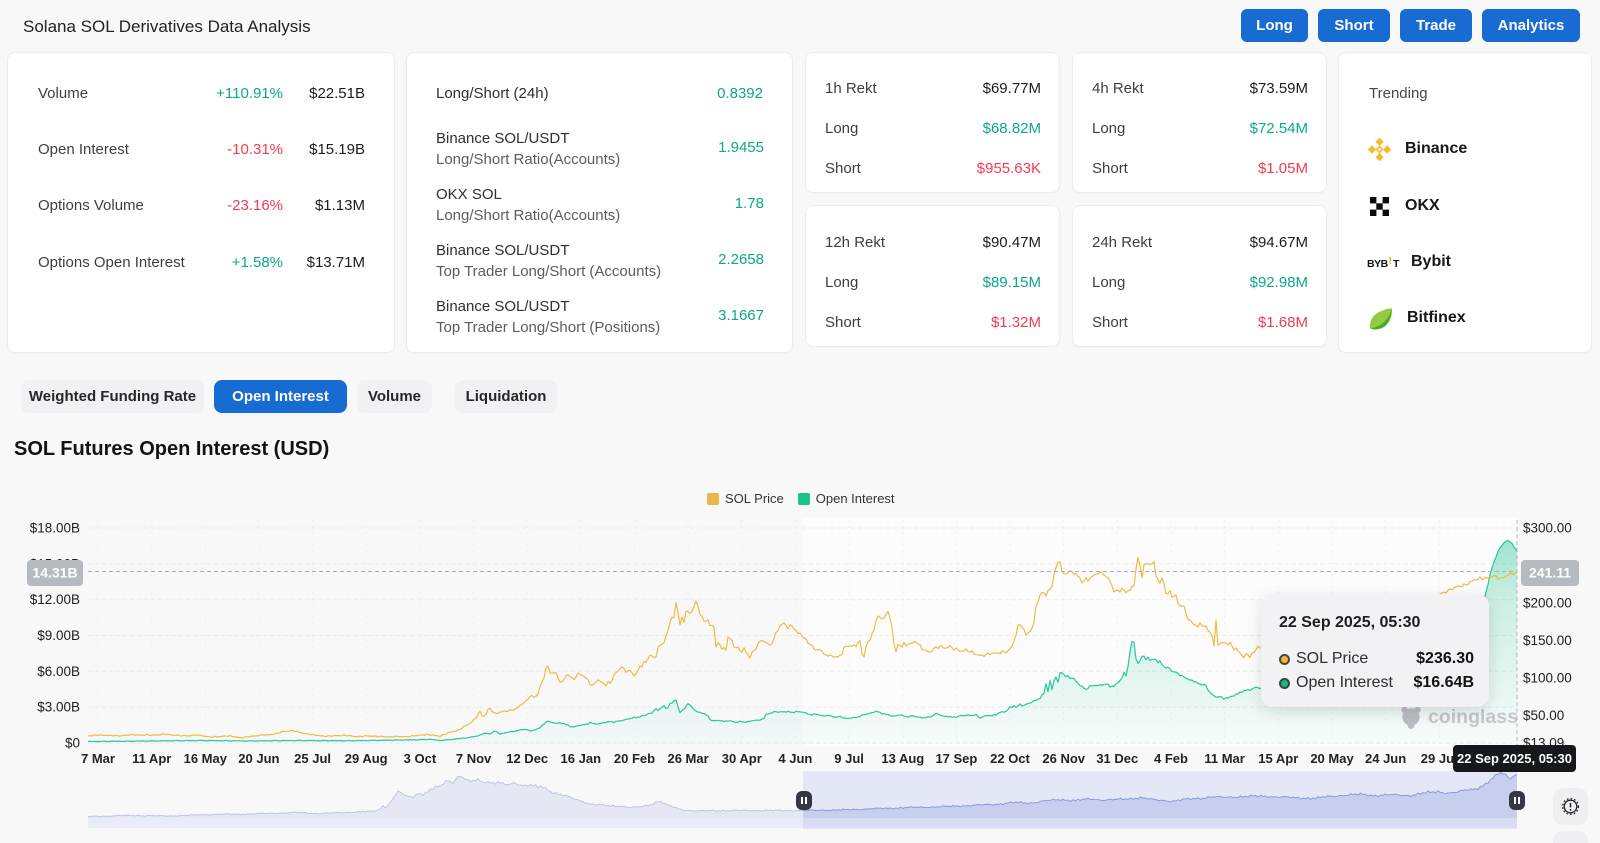 This screenshot has width=1600, height=843. Describe the element at coordinates (366, 758) in the screenshot. I see `svg-text: 29 Aug` at that location.